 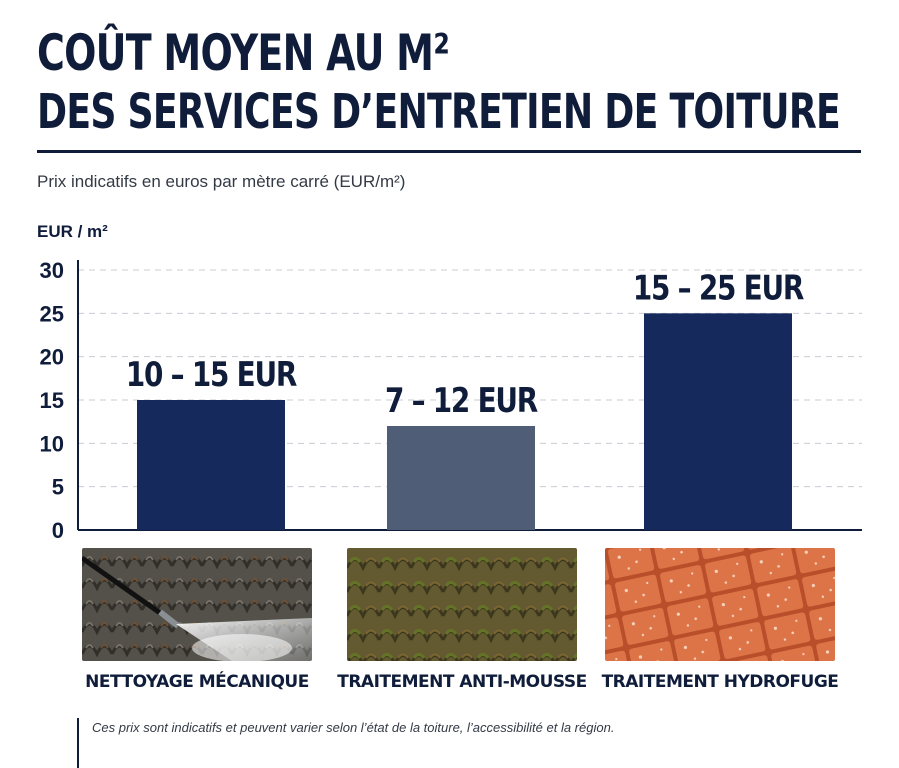 I want to click on title-line-2: DES SERVICES D’ENTRETIEN DE TOITURE, so click(x=439, y=112).